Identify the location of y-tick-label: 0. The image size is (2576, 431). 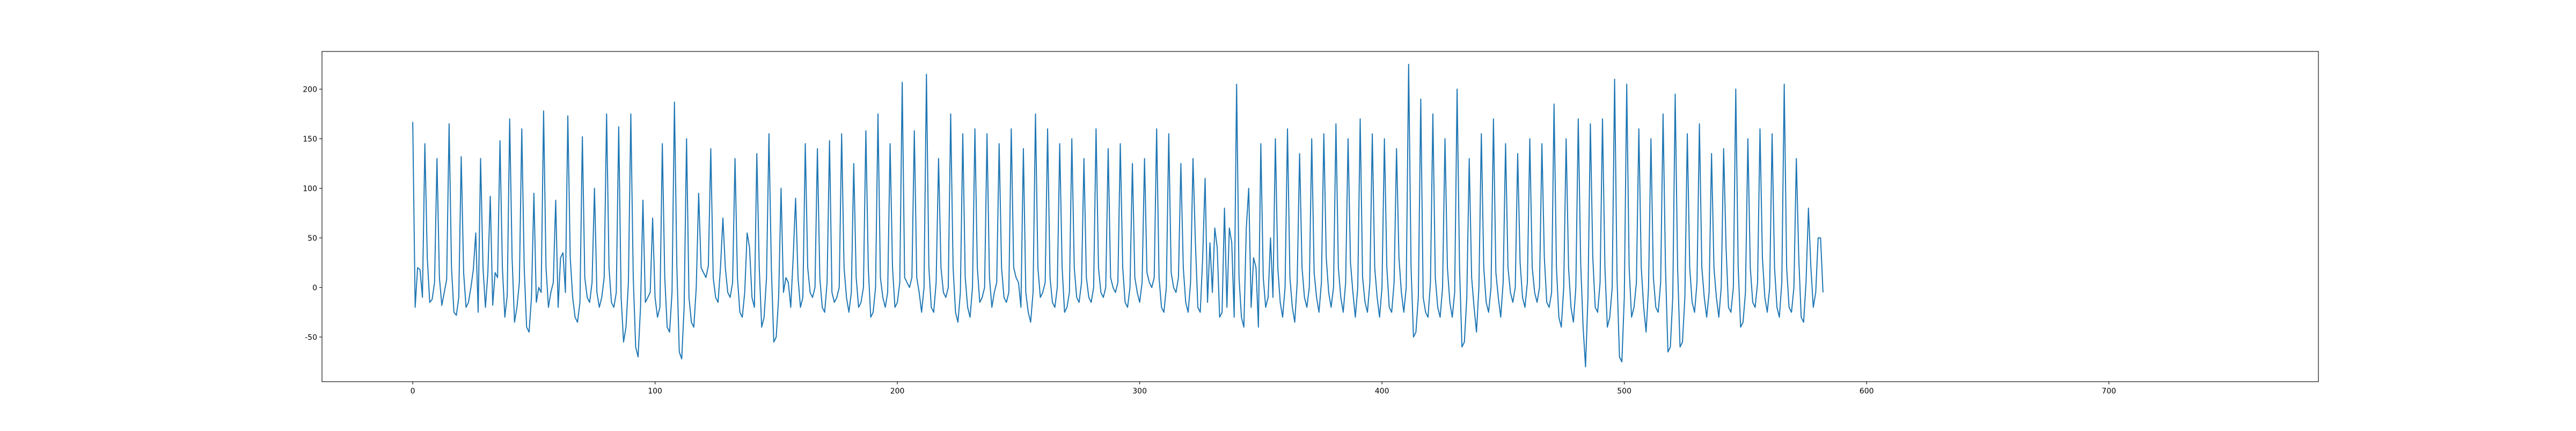
(314, 288).